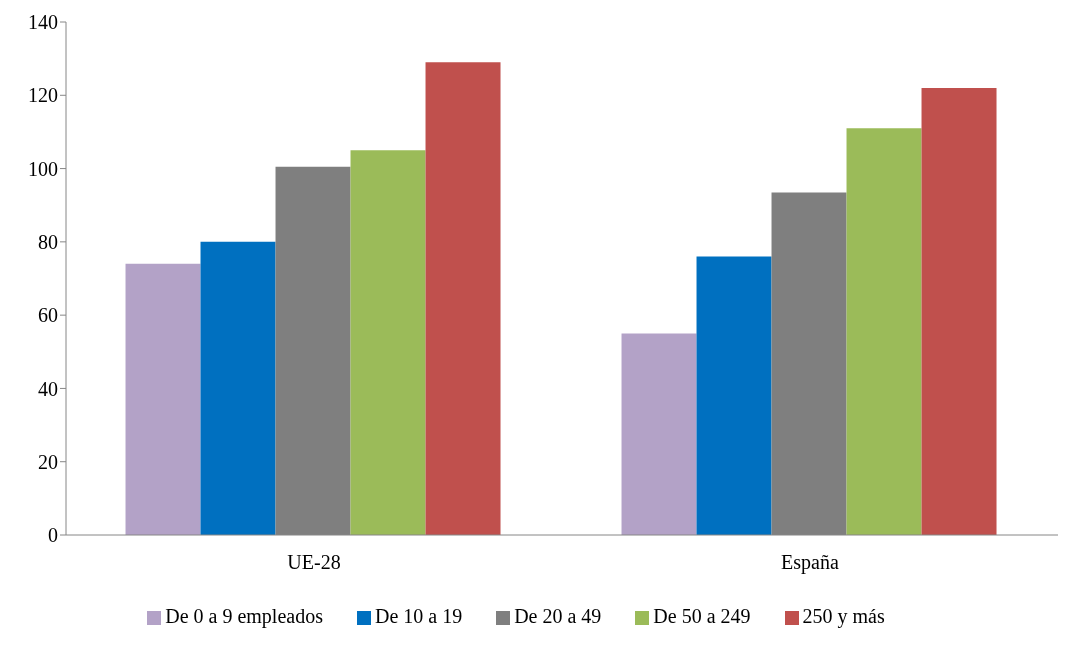 This screenshot has width=1078, height=654. Describe the element at coordinates (53, 535) in the screenshot. I see `y-tick-label: 0` at that location.